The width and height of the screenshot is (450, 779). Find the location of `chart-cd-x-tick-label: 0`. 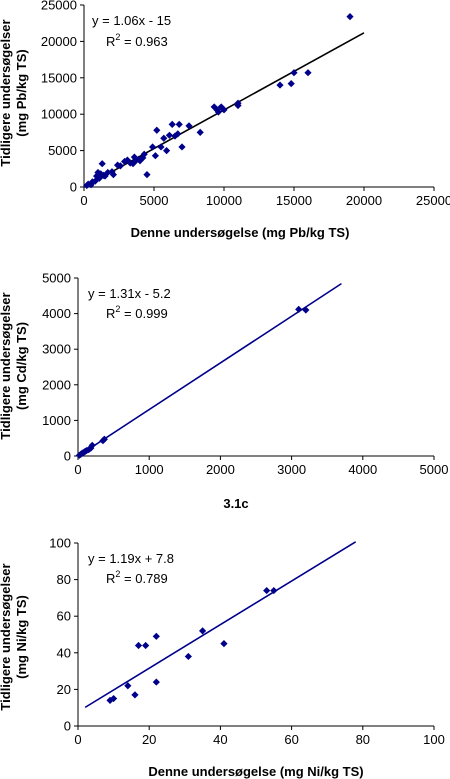

chart-cd-x-tick-label: 0 is located at coordinates (77, 469).